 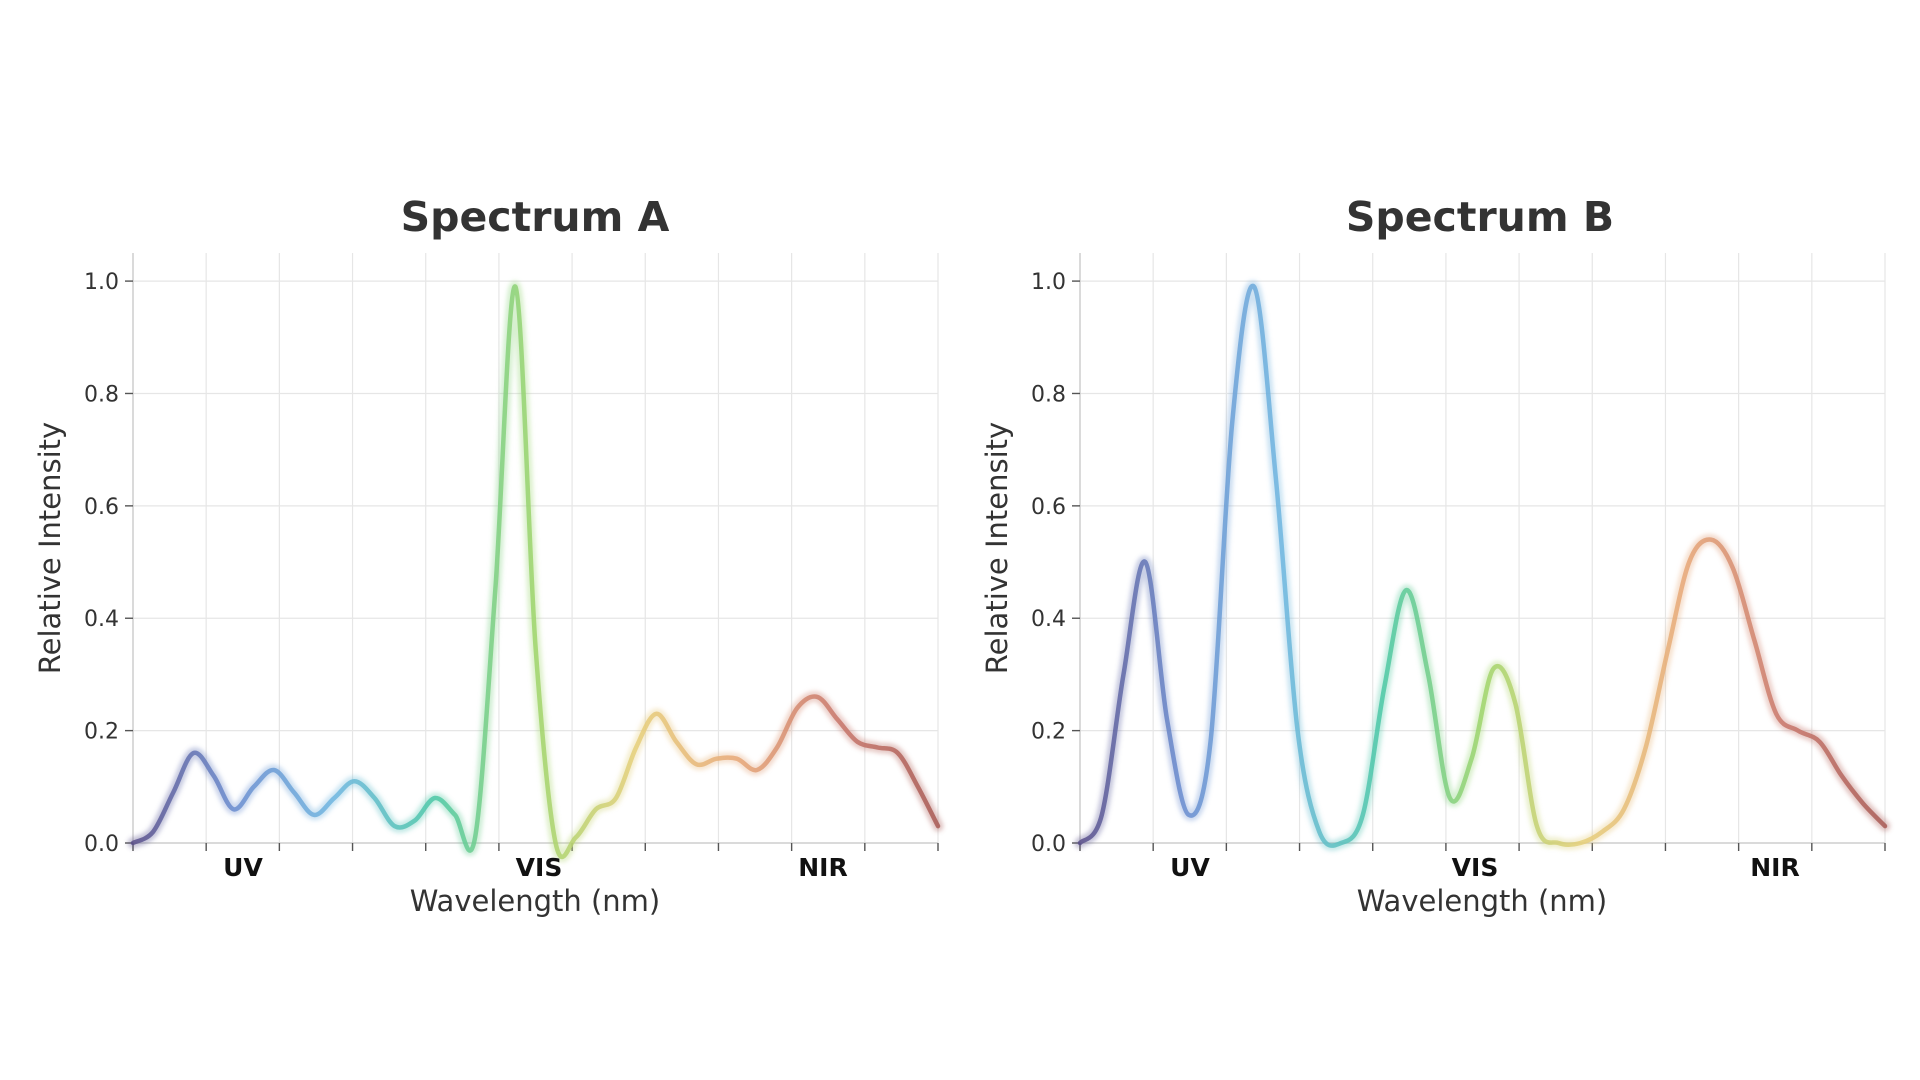 I want to click on chart-title: Spectrum B, so click(x=1480, y=217).